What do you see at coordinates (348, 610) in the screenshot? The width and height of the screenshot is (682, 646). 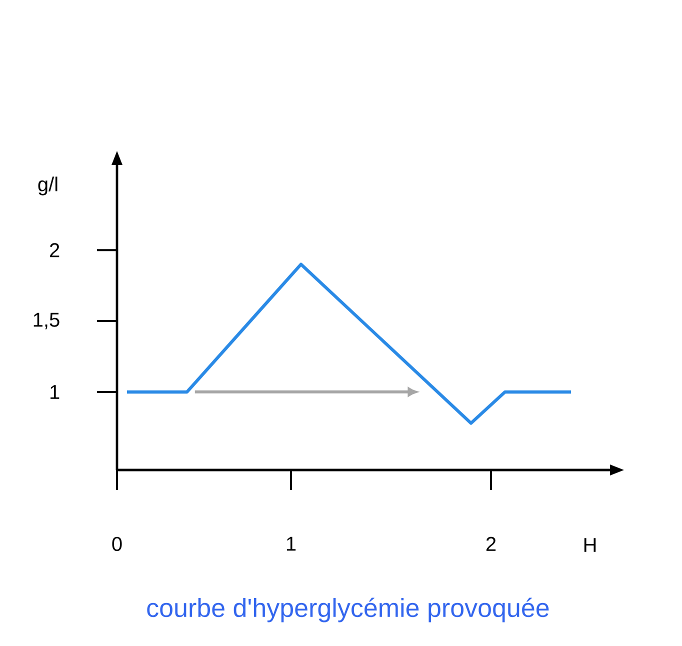 I see `text: courbe d'hyperglycémie provoquée` at bounding box center [348, 610].